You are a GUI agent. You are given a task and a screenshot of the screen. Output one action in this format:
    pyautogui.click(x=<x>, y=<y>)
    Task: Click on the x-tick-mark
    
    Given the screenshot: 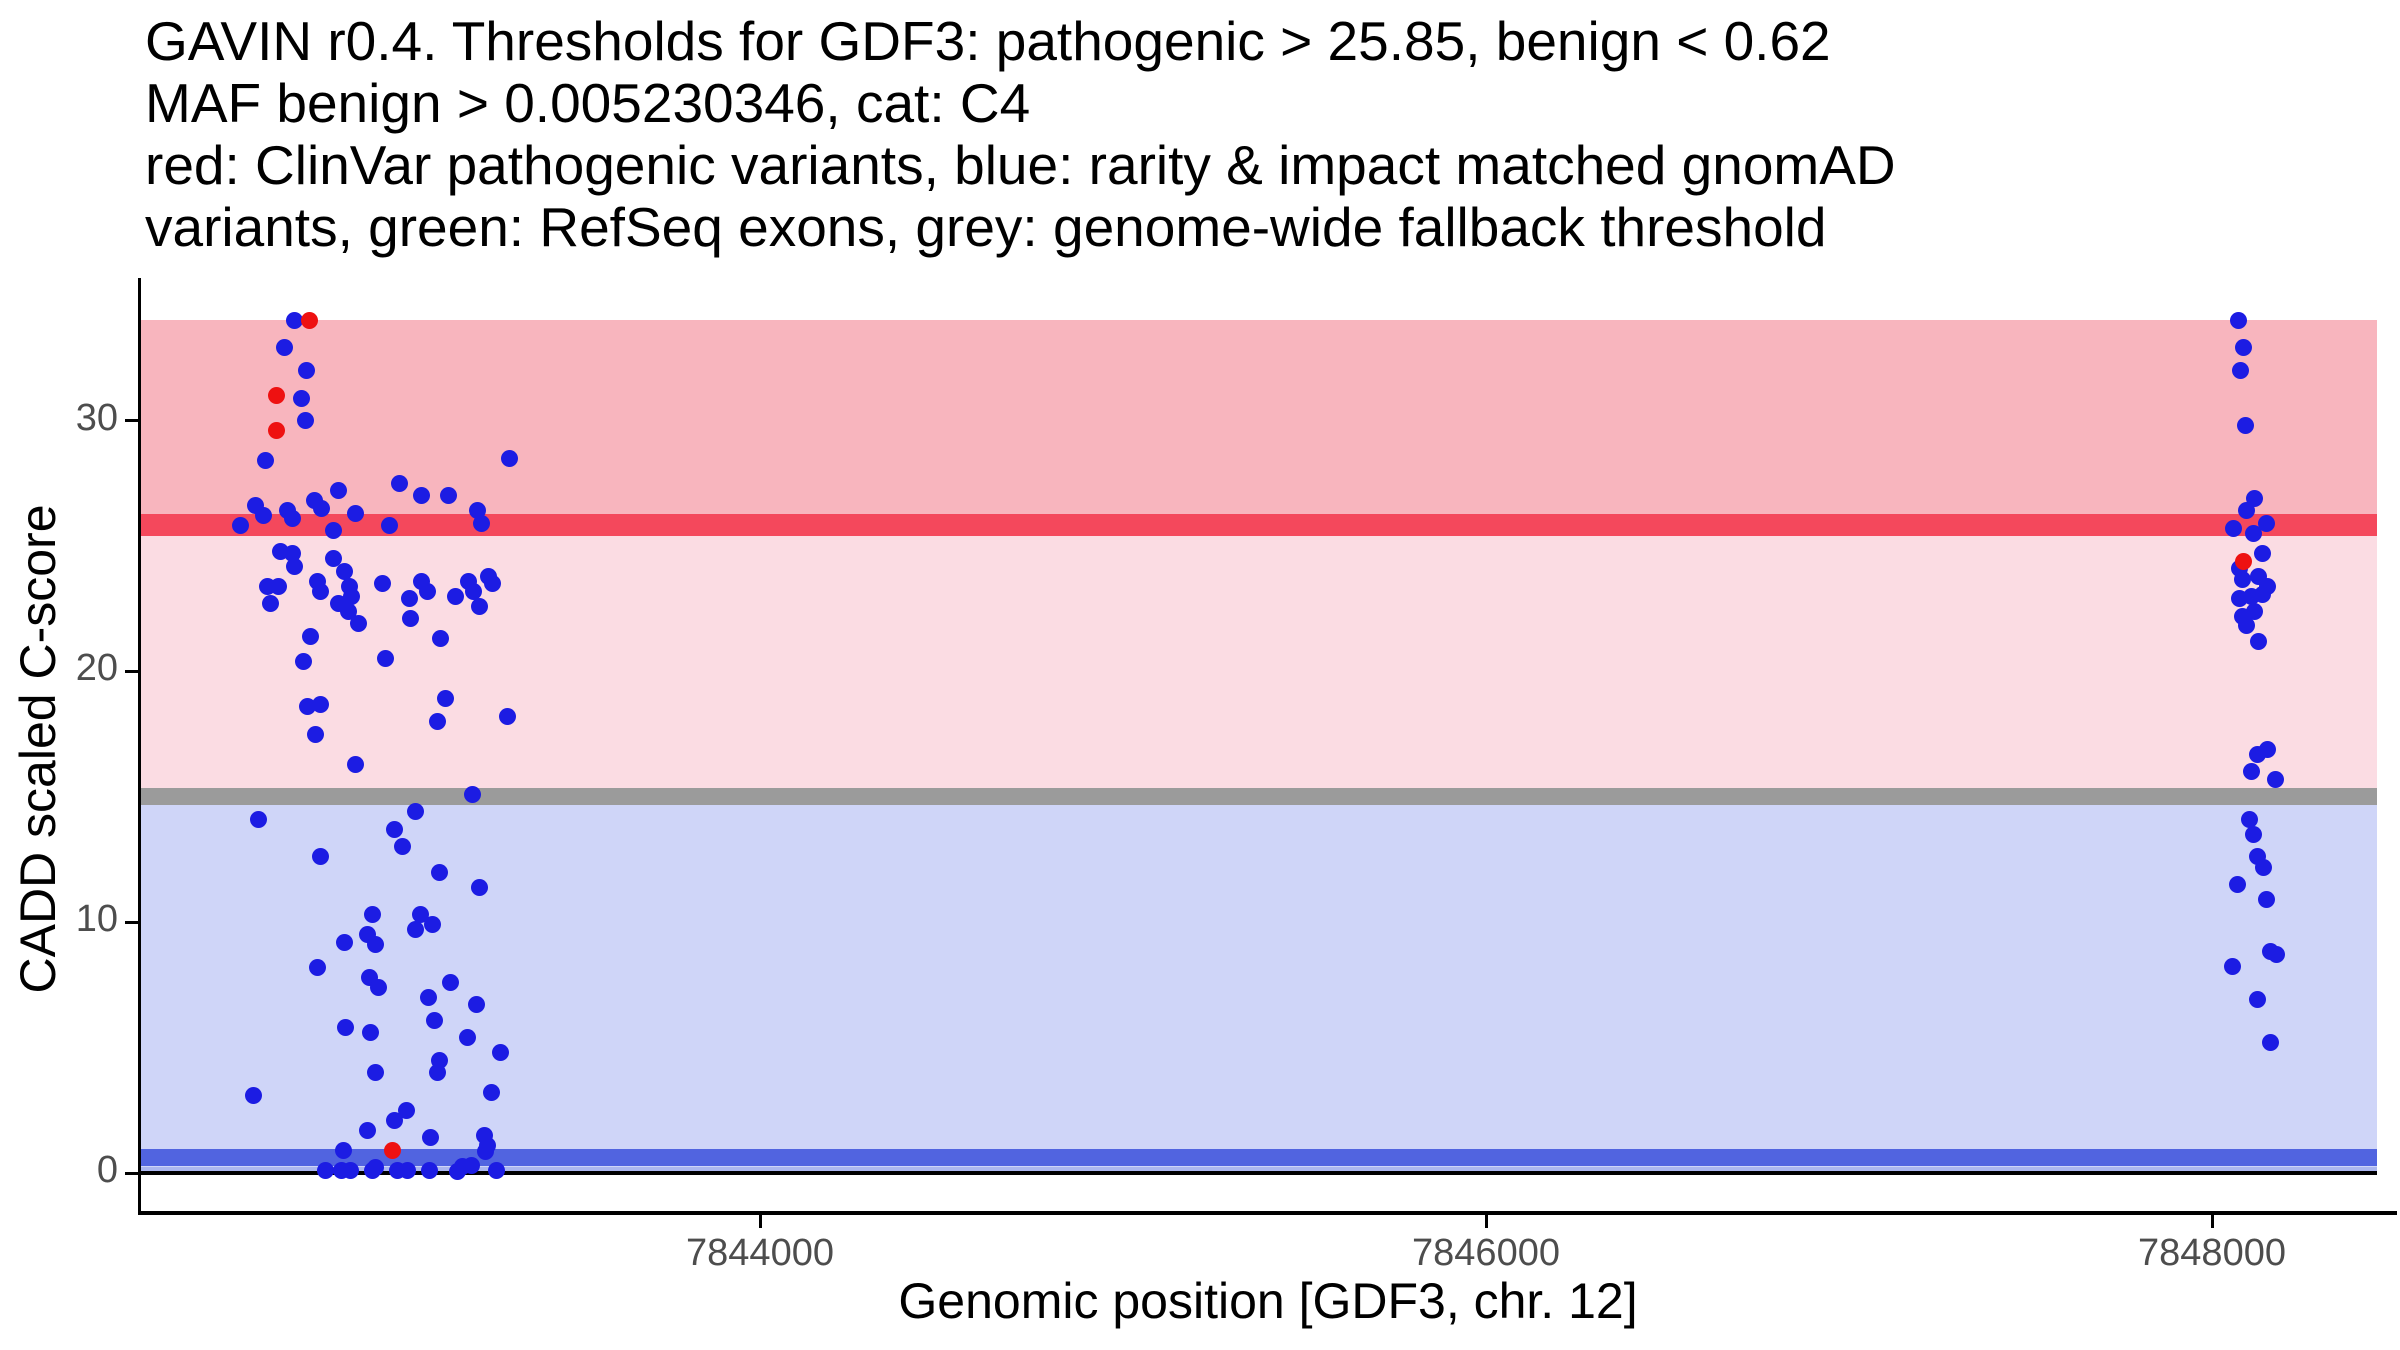 What is the action you would take?
    pyautogui.click(x=2212, y=1221)
    